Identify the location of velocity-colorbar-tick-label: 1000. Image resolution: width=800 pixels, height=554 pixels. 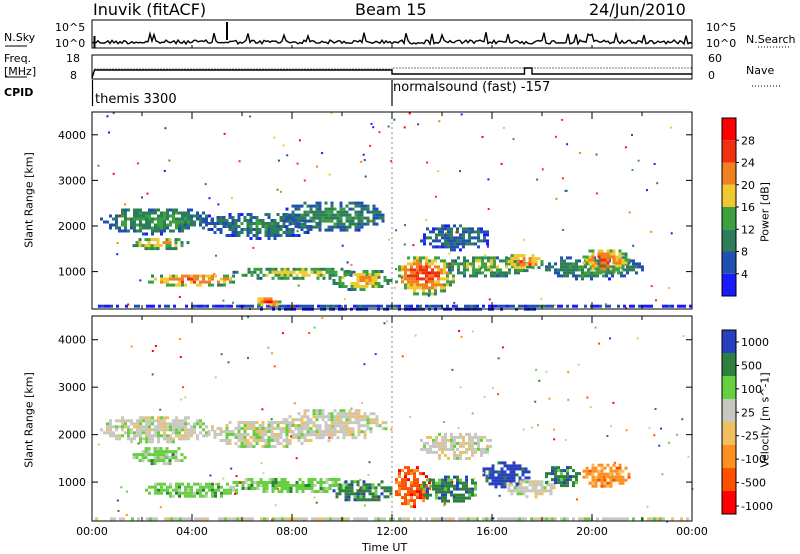
(755, 342).